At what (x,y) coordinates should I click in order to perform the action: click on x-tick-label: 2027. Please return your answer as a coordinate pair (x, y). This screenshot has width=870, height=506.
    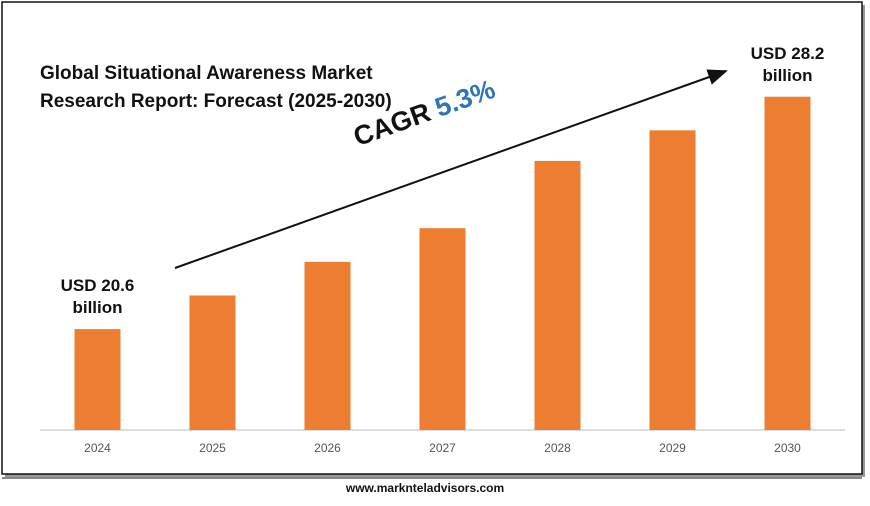
    Looking at the image, I should click on (442, 448).